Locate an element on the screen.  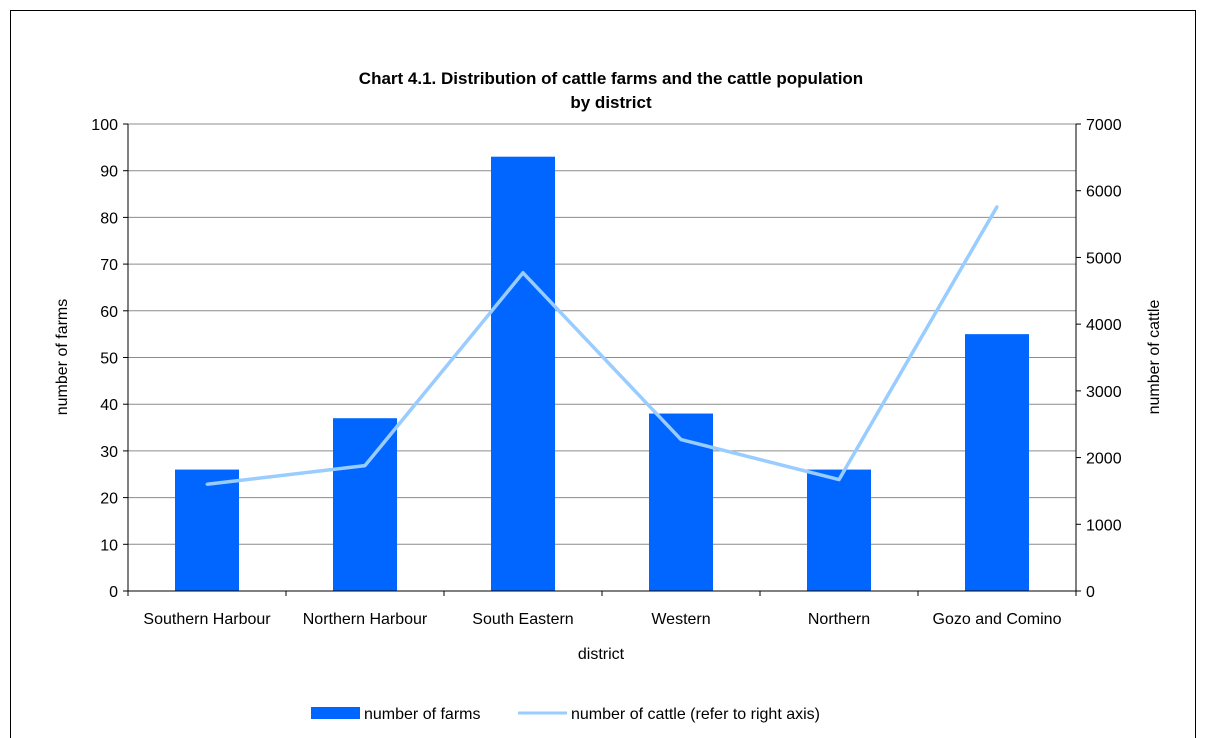
left-axis-ticks: 0 10 20 30 40 50 60 70 80 90 100 is located at coordinates (109, 359).